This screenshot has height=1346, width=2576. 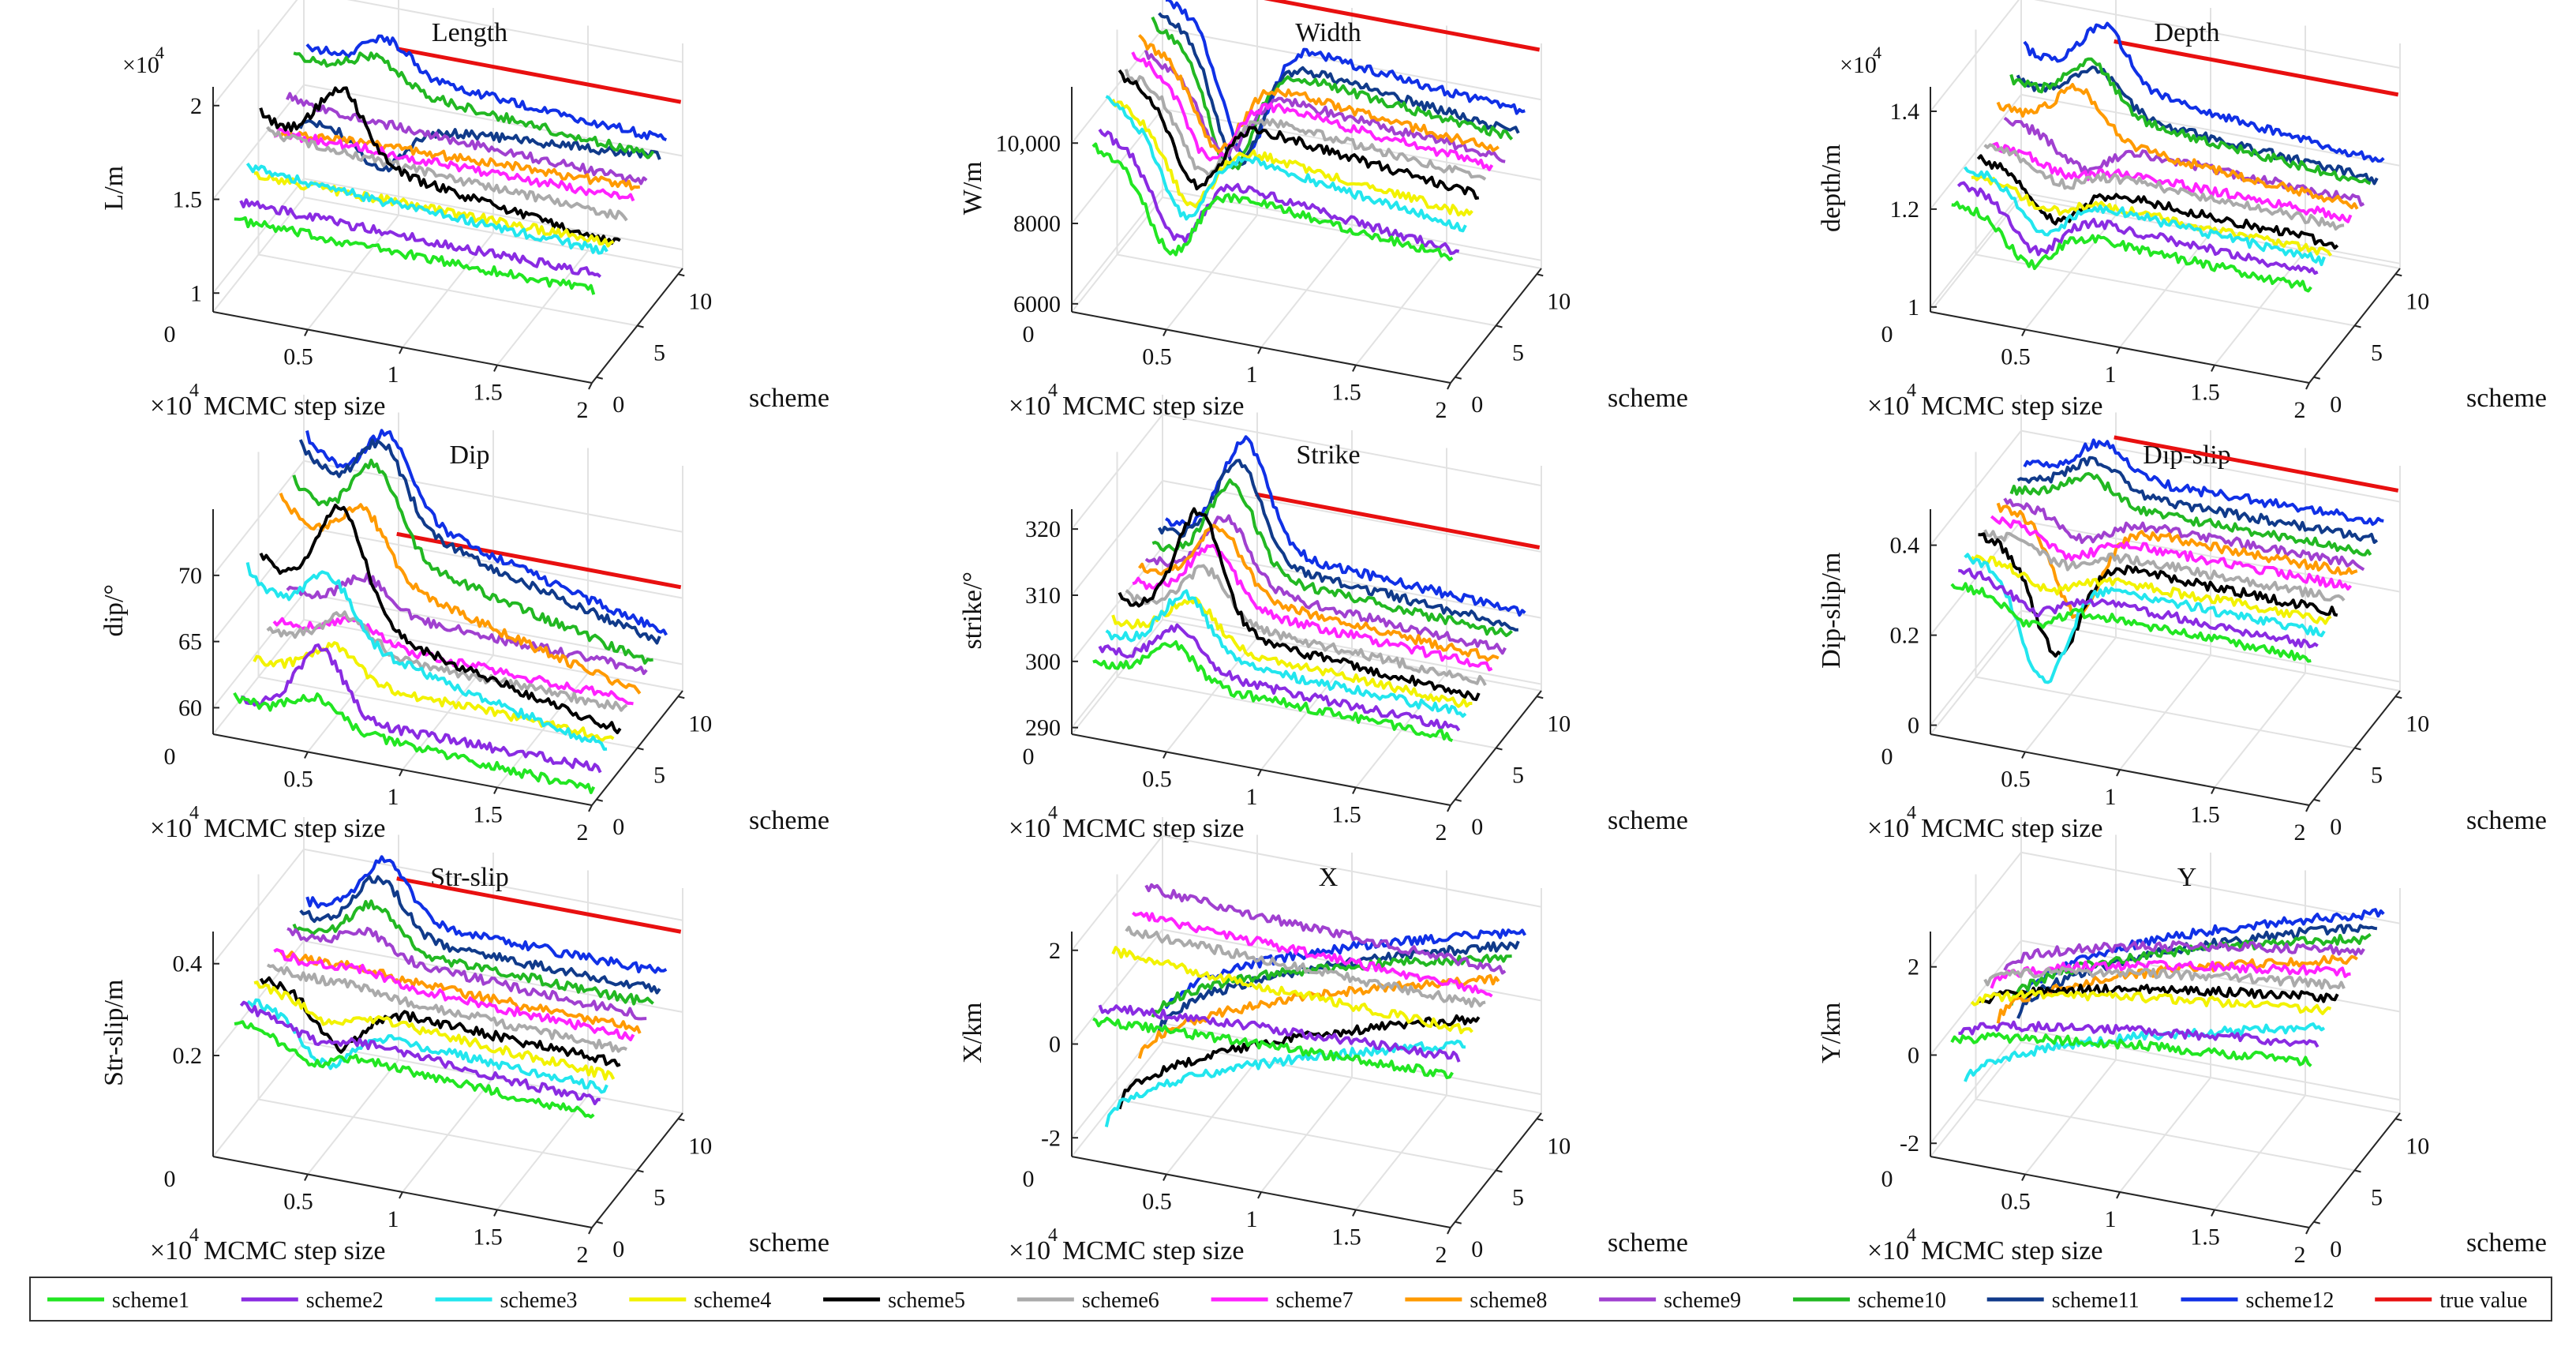 I want to click on series-line-scheme3, so click(x=2145, y=618).